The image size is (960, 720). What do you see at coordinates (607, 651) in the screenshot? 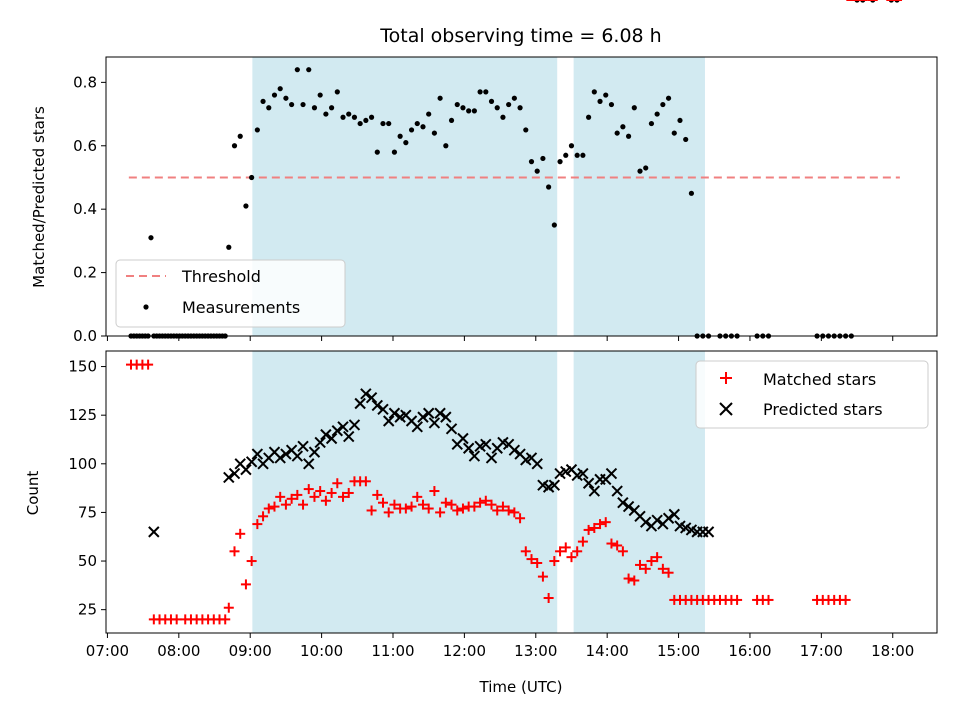
I see `x-tick-label: 14:00` at bounding box center [607, 651].